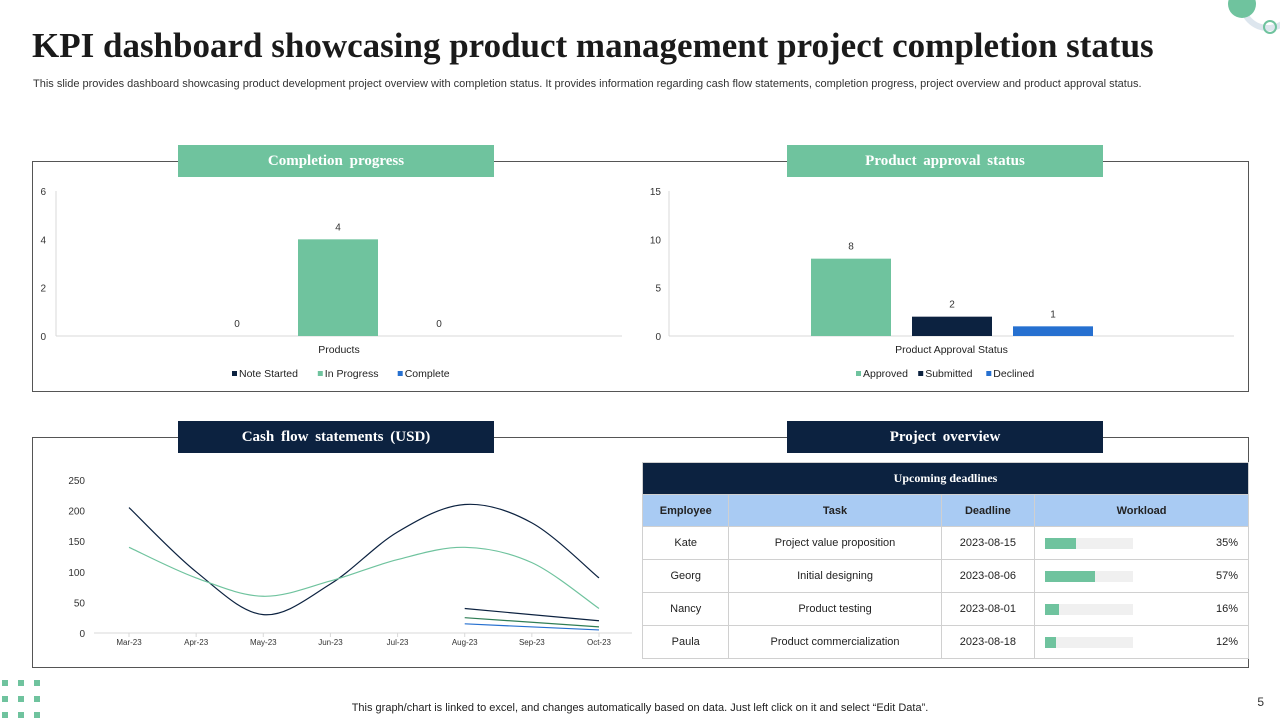 The image size is (1280, 720). I want to click on dot-grid-decoration, so click(21, 699).